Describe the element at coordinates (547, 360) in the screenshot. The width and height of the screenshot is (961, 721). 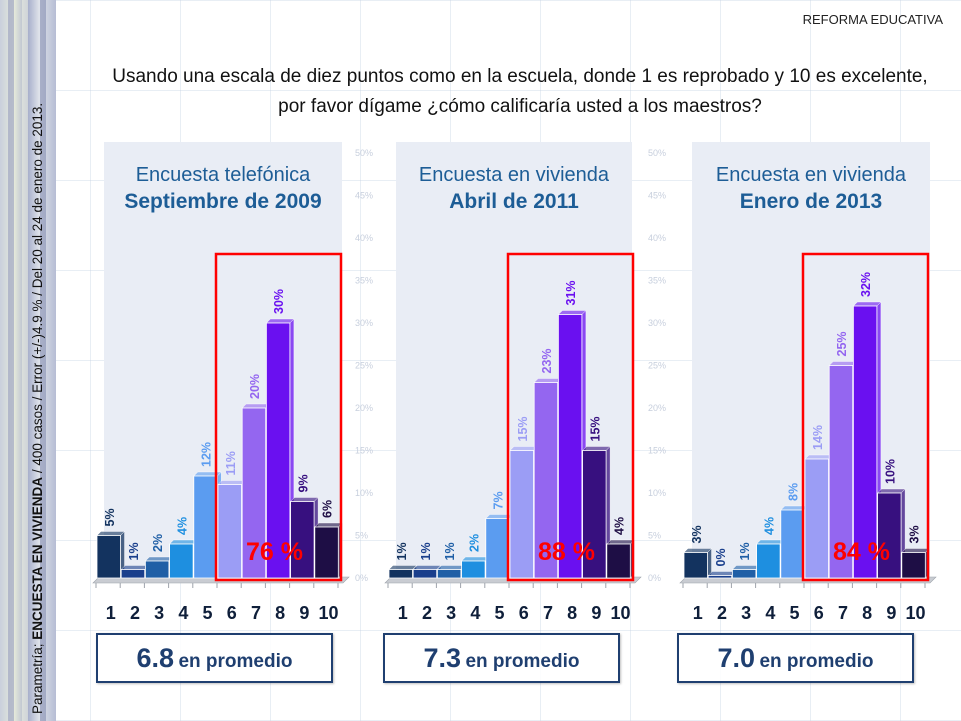
I see `bar-value-label: 23%` at that location.